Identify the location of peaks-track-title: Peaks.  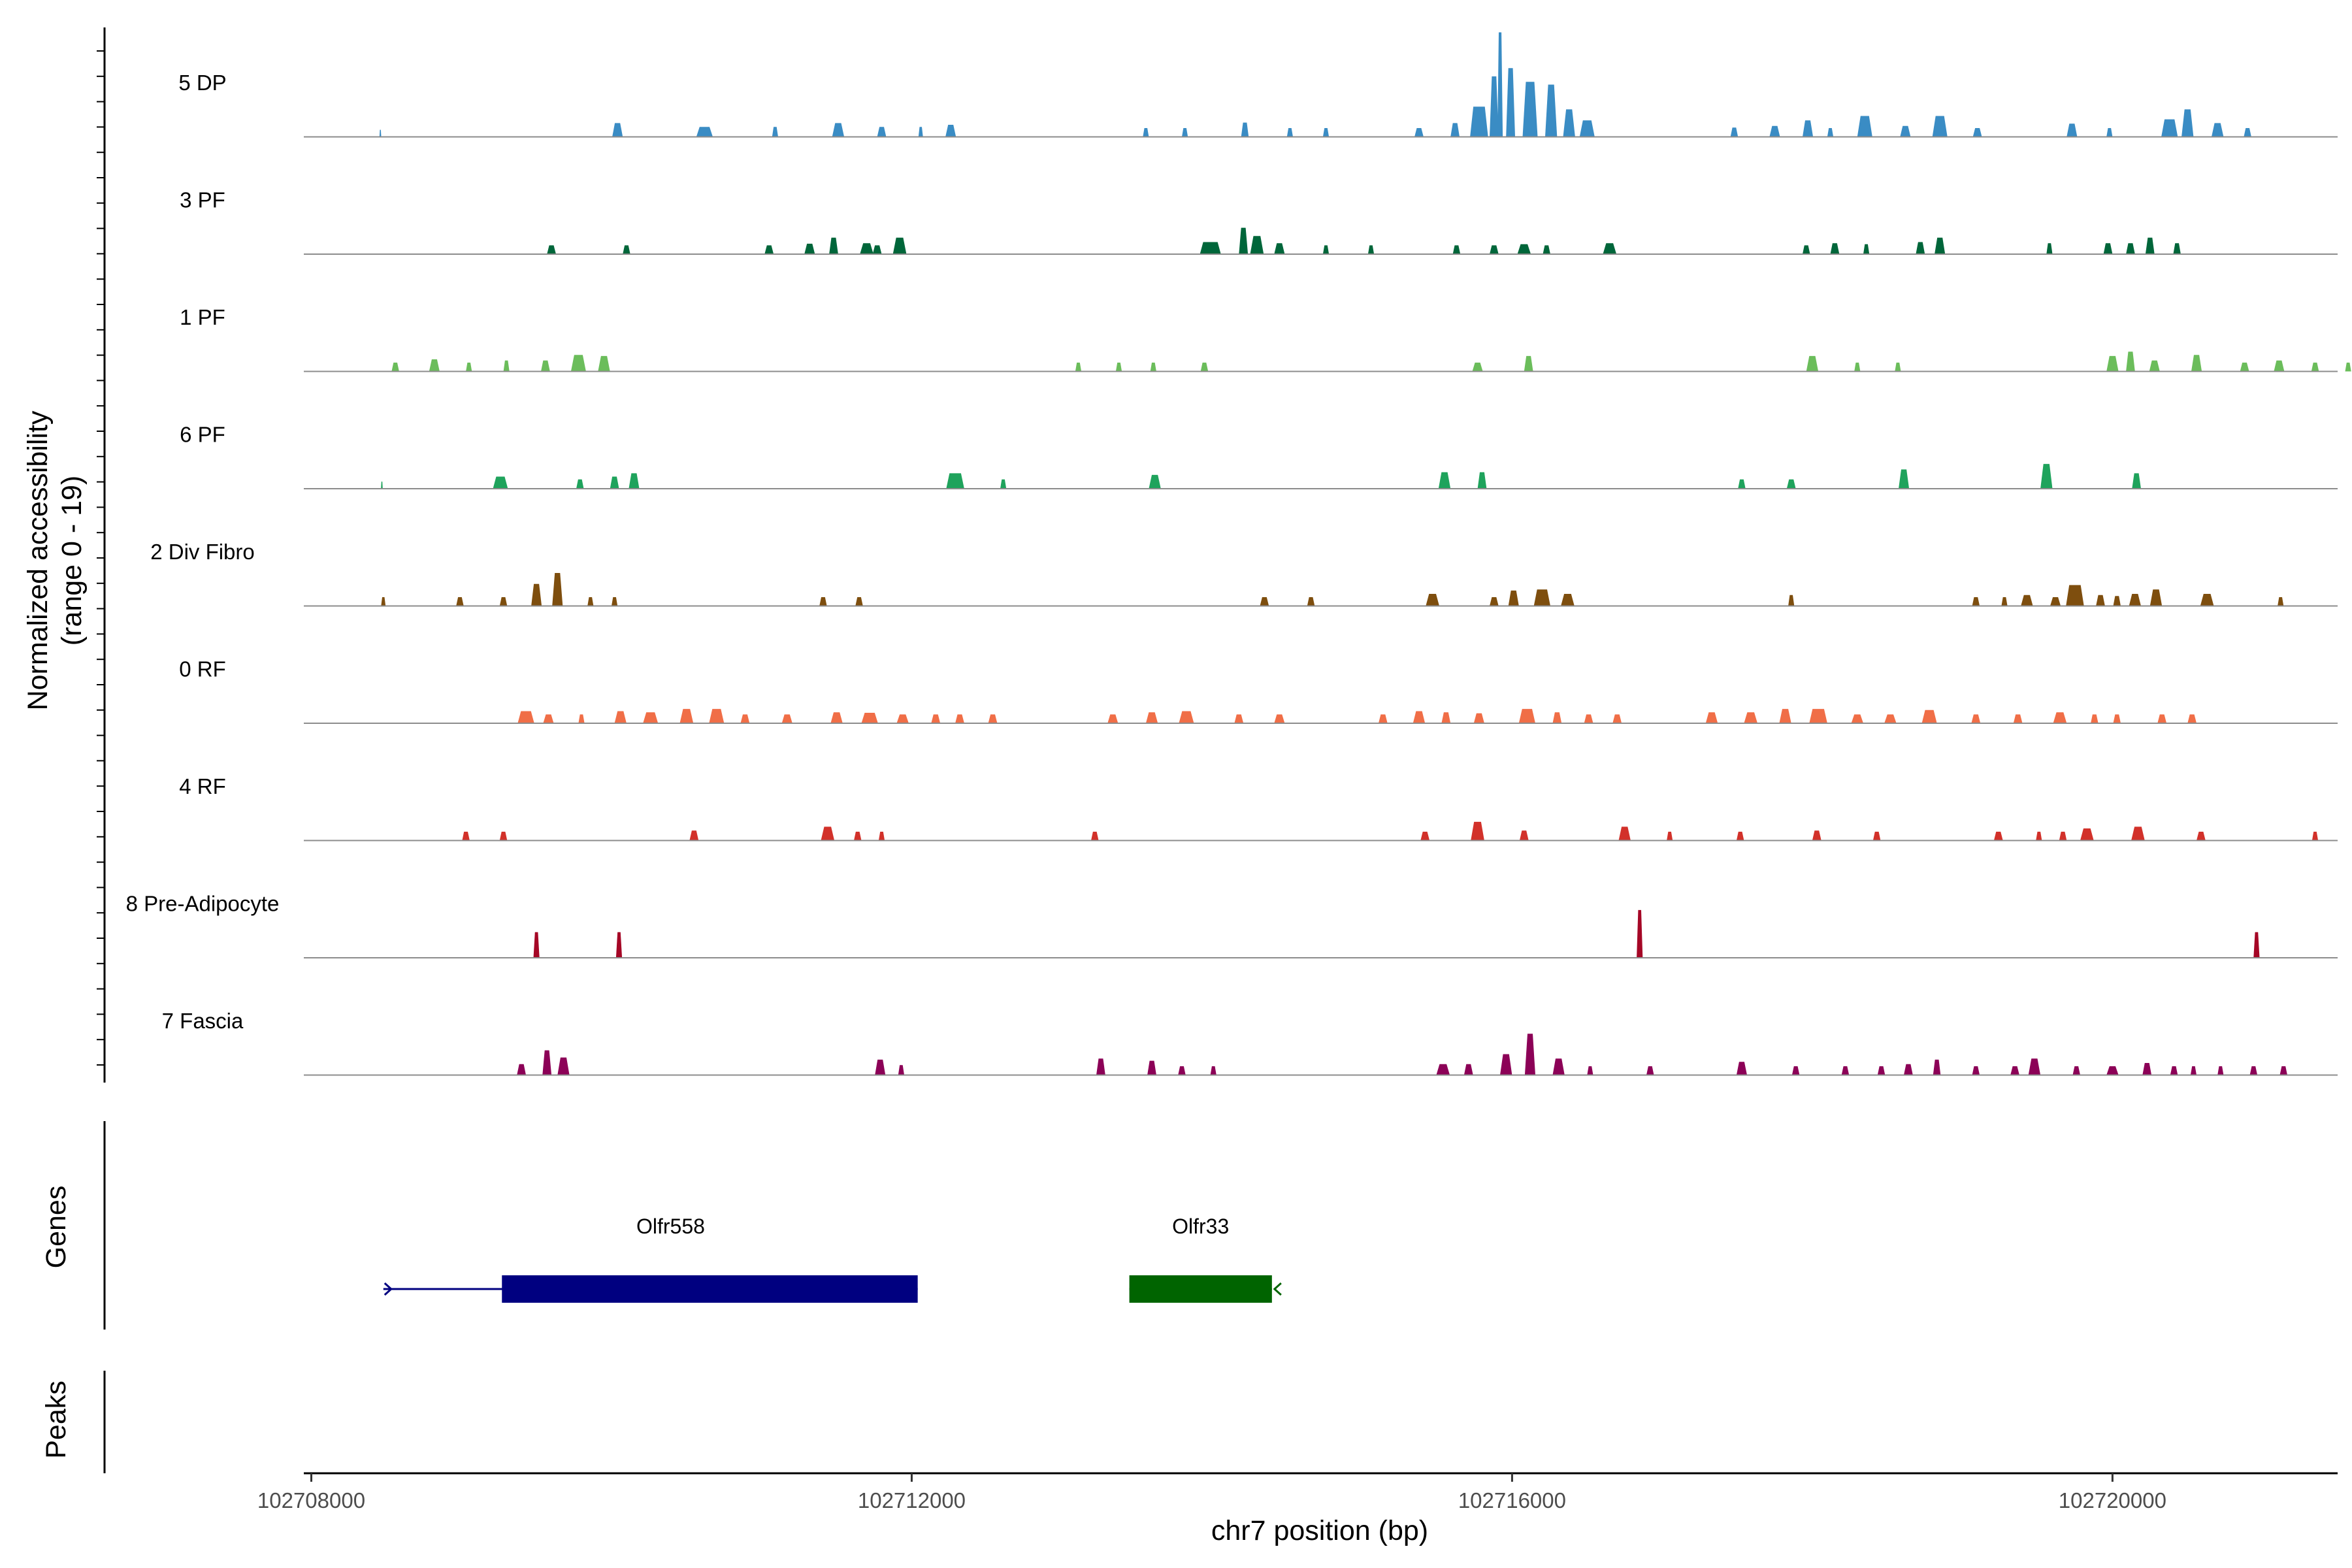
(56, 1419).